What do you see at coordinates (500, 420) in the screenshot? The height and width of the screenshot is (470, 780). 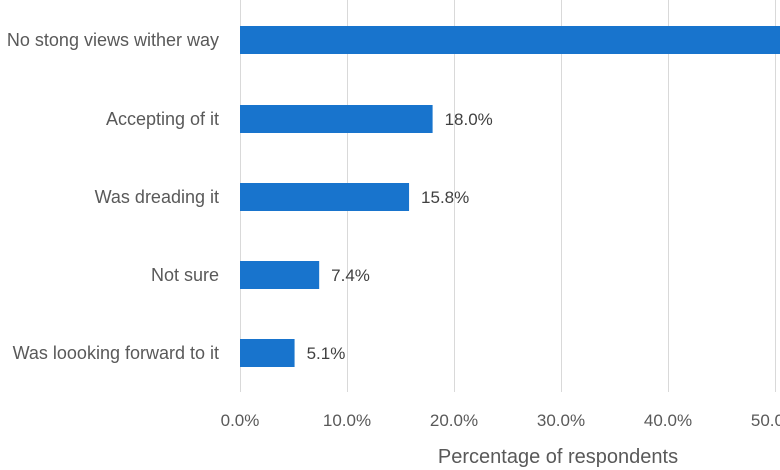 I see `value-axis: 0.0%10.0%20.0%30.0%40.0%50.0%60.0%` at bounding box center [500, 420].